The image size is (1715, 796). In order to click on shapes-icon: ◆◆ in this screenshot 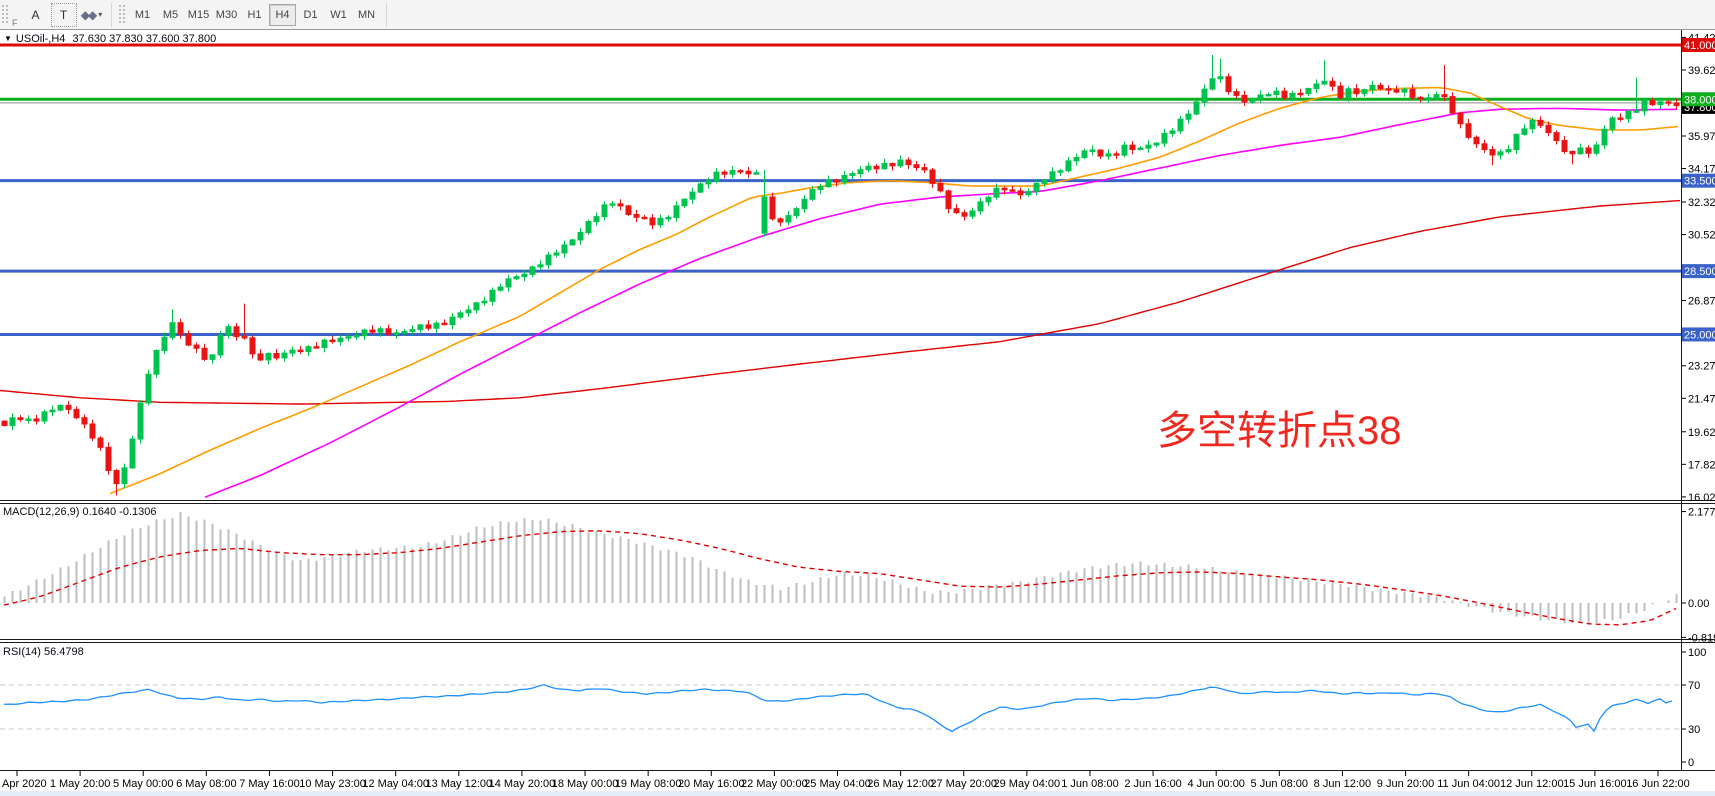, I will do `click(89, 14)`.